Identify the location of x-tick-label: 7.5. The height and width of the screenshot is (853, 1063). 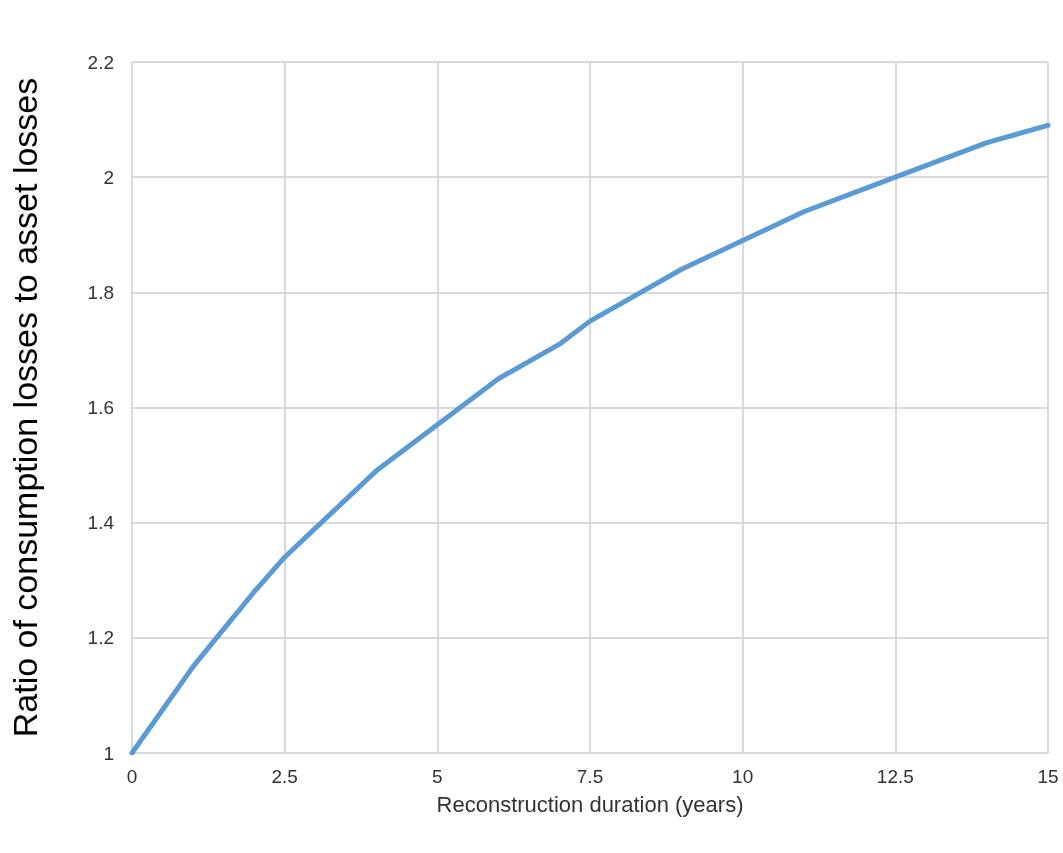
(590, 776).